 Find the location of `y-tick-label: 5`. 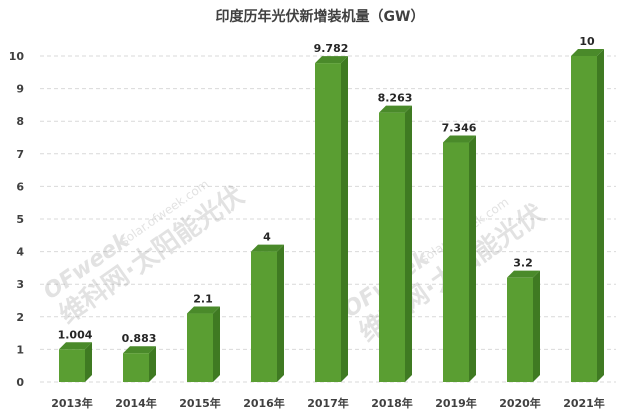

y-tick-label: 5 is located at coordinates (20, 219).